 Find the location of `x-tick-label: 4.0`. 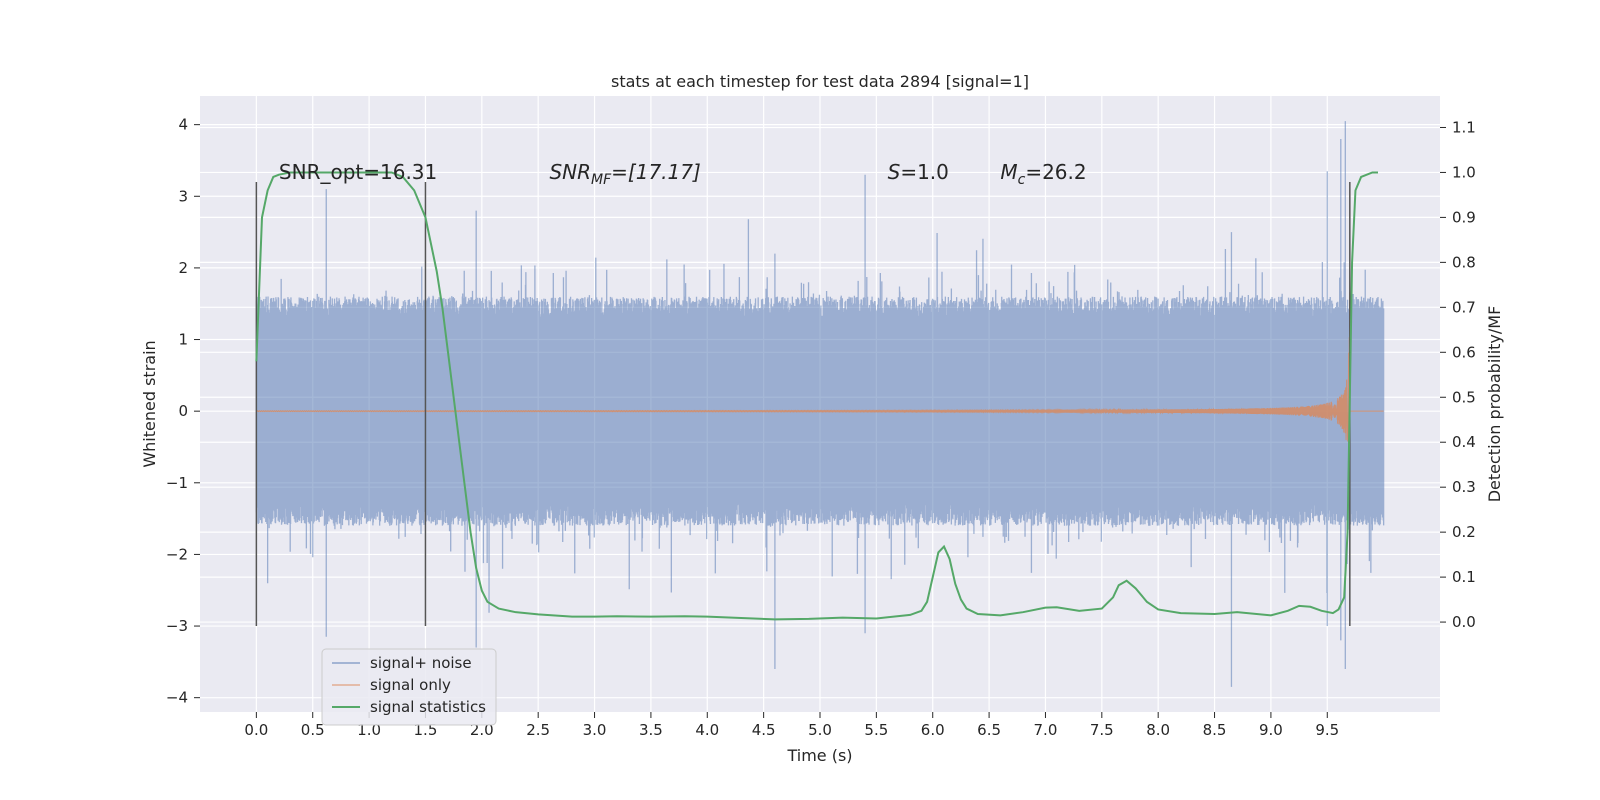

x-tick-label: 4.0 is located at coordinates (707, 730).